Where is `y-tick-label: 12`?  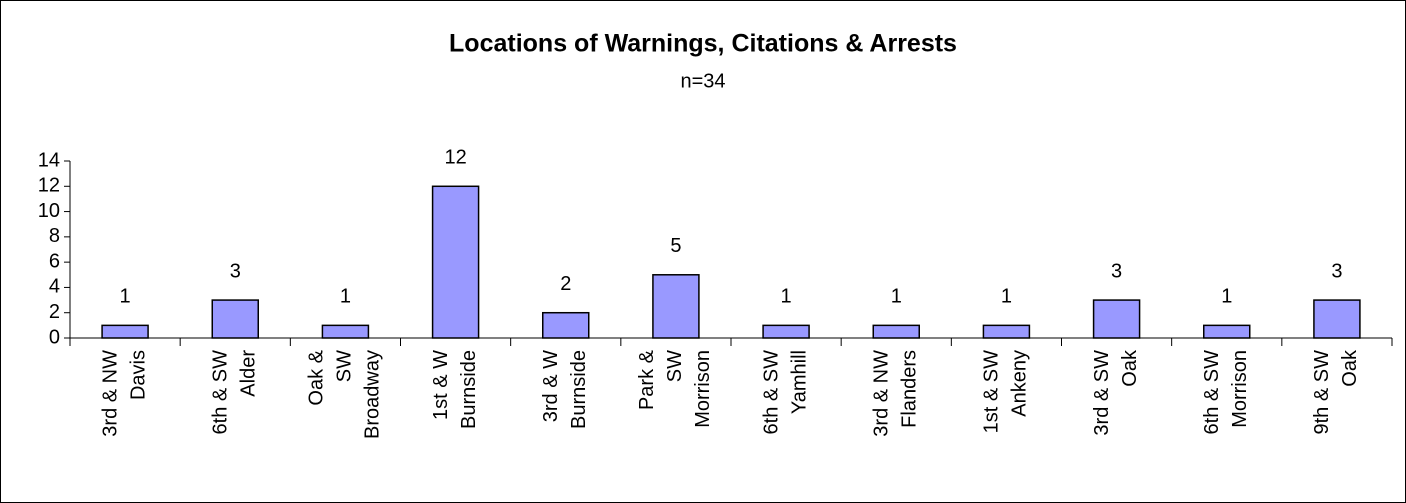 y-tick-label: 12 is located at coordinates (49, 186).